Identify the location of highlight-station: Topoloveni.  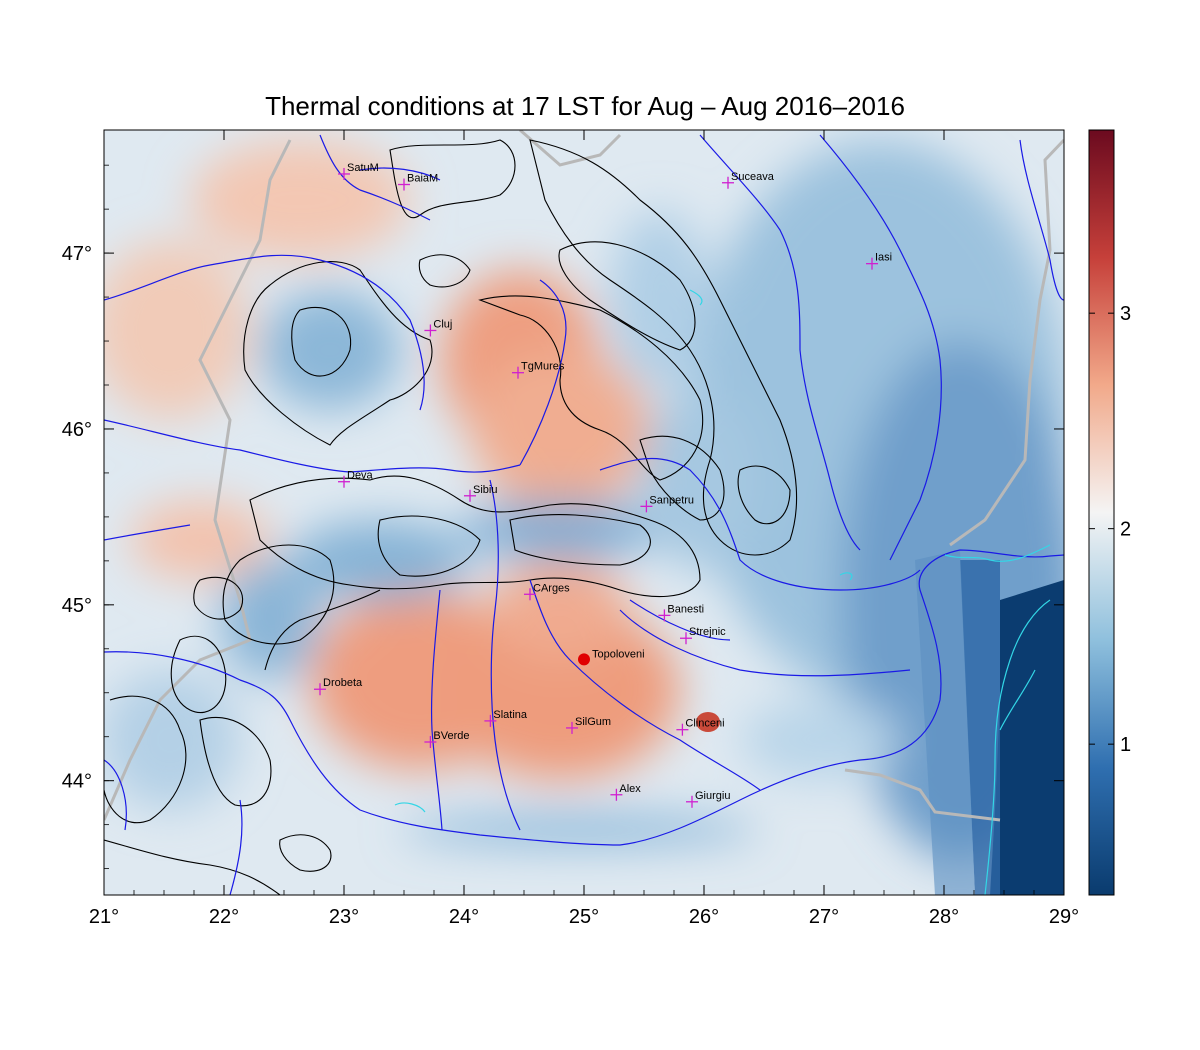
(611, 657).